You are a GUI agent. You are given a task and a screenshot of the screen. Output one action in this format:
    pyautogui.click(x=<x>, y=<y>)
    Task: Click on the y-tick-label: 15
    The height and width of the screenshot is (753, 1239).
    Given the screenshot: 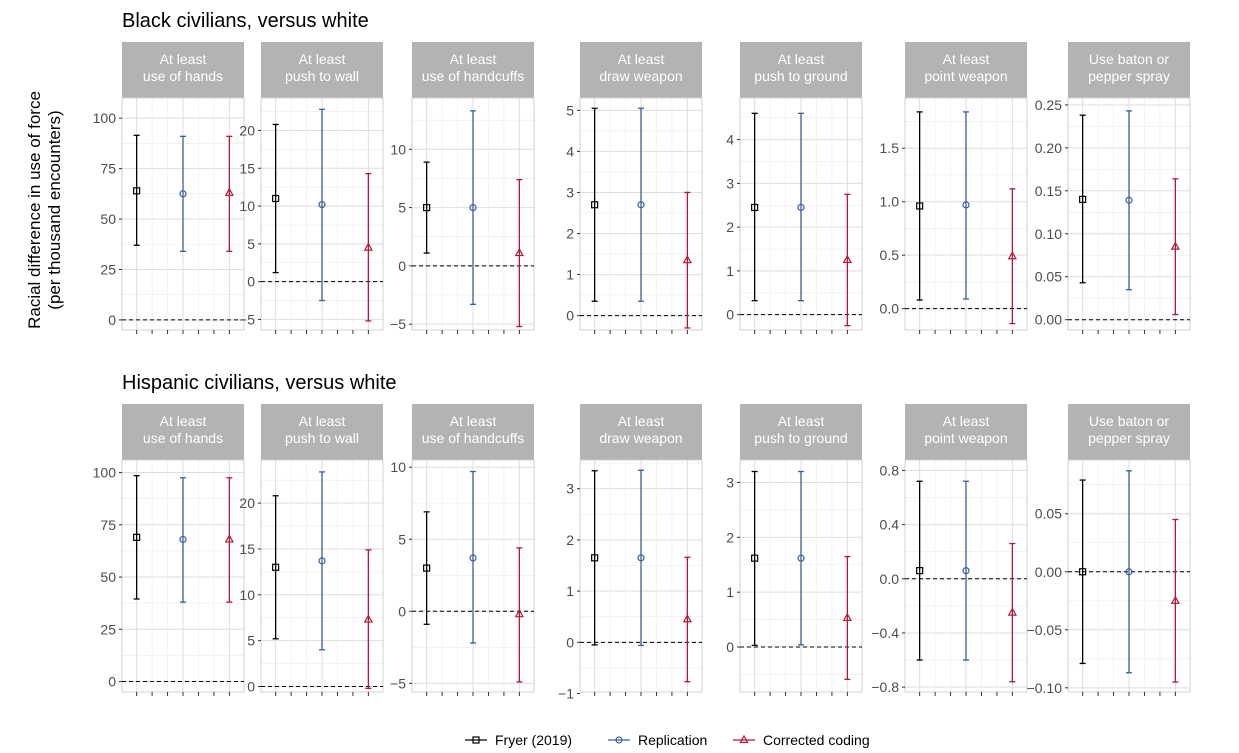 What is the action you would take?
    pyautogui.click(x=247, y=549)
    